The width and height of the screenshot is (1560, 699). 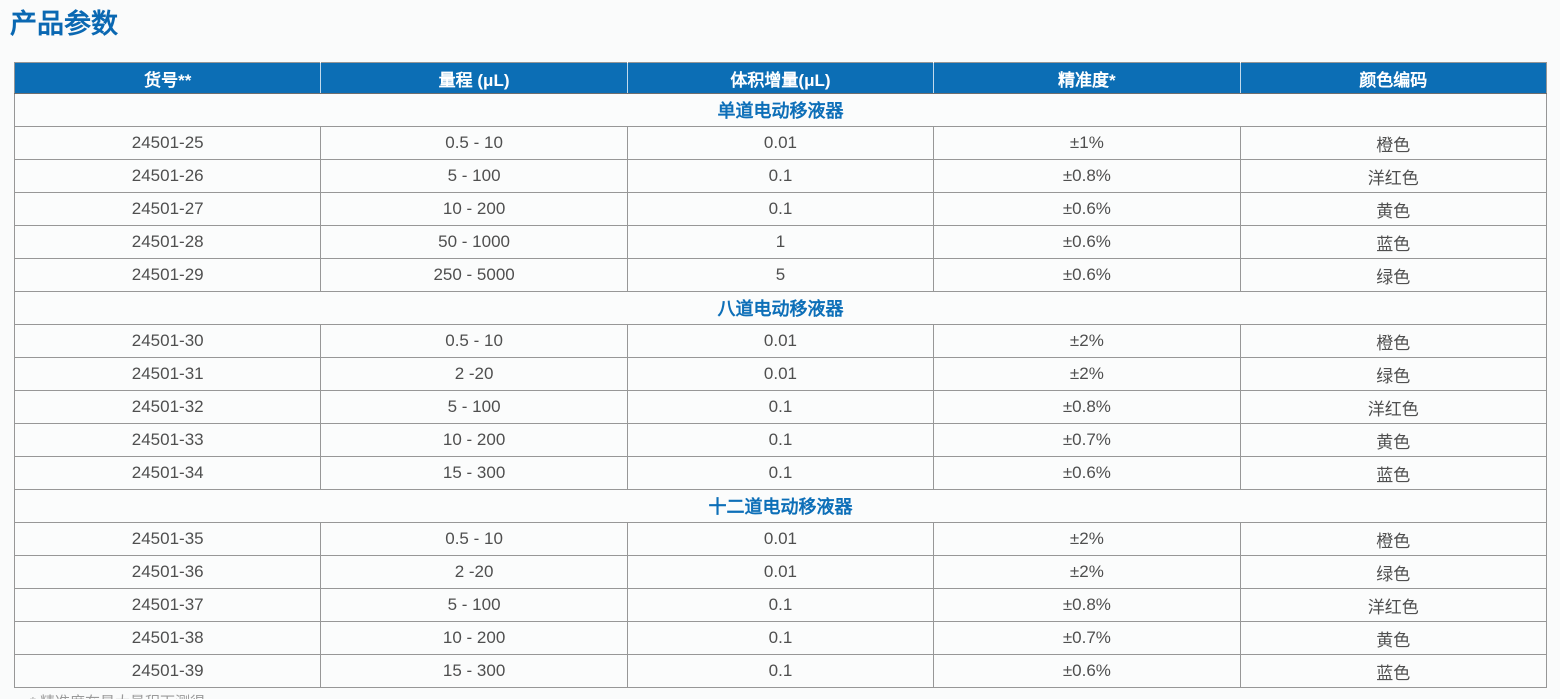 What do you see at coordinates (795, 696) in the screenshot?
I see `footnote-partial: * 精准度在最大量程下测得` at bounding box center [795, 696].